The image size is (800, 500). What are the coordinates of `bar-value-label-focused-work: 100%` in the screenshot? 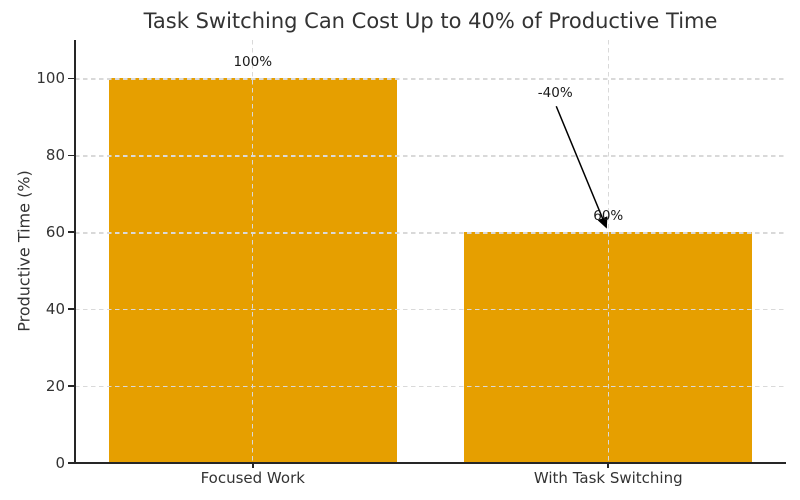 It's located at (253, 62).